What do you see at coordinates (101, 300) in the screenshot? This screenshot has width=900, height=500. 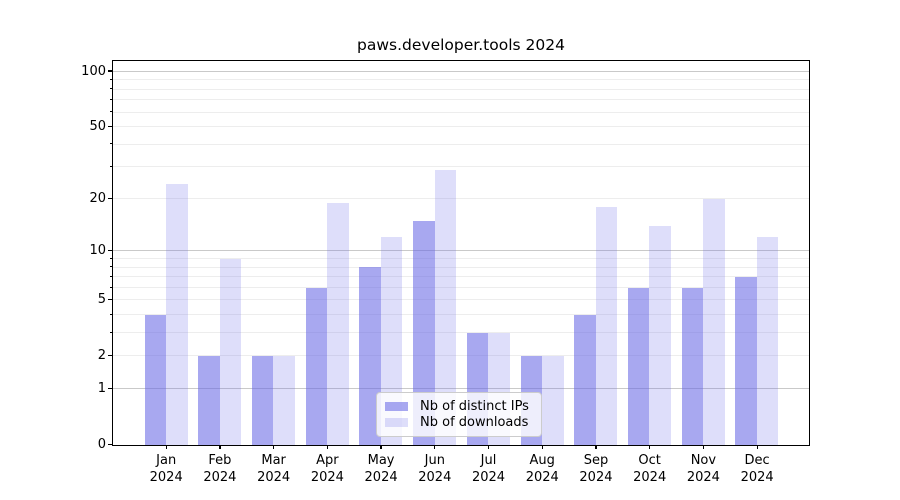 I see `y-axis-tick-label: 5` at bounding box center [101, 300].